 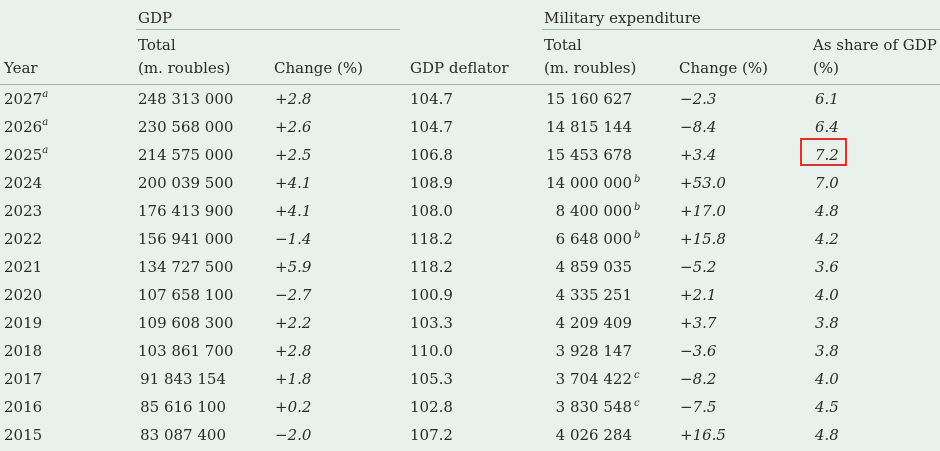 I want to click on table-row: 2020 107 658 100 −2.7 100.9 4 335 251 +2.1 4.0, so click(x=470, y=295).